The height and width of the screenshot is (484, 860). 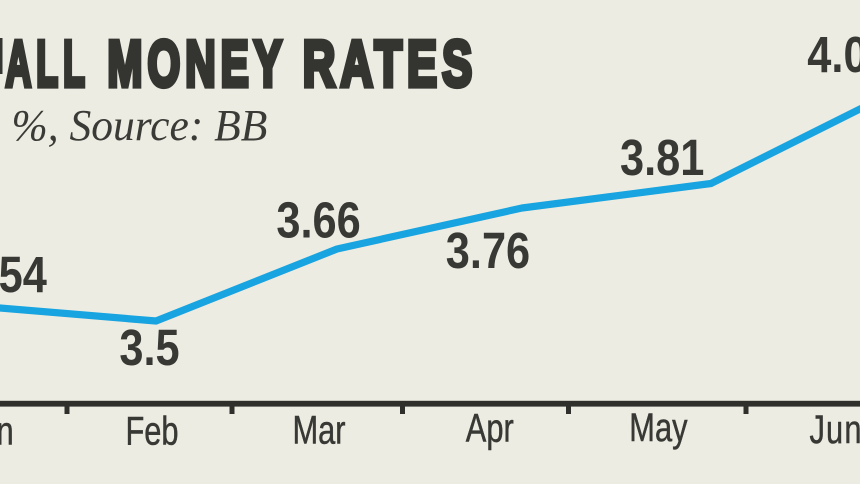 I want to click on svg-text: Mar, so click(x=319, y=430).